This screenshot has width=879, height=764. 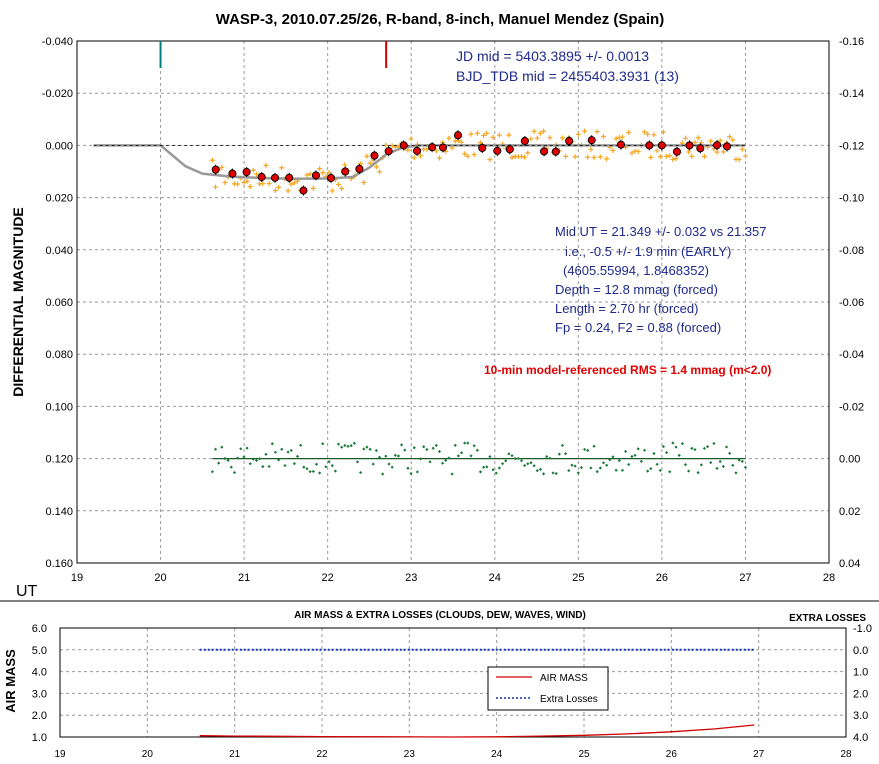 I want to click on y-tick-label: 0.080, so click(x=59, y=355).